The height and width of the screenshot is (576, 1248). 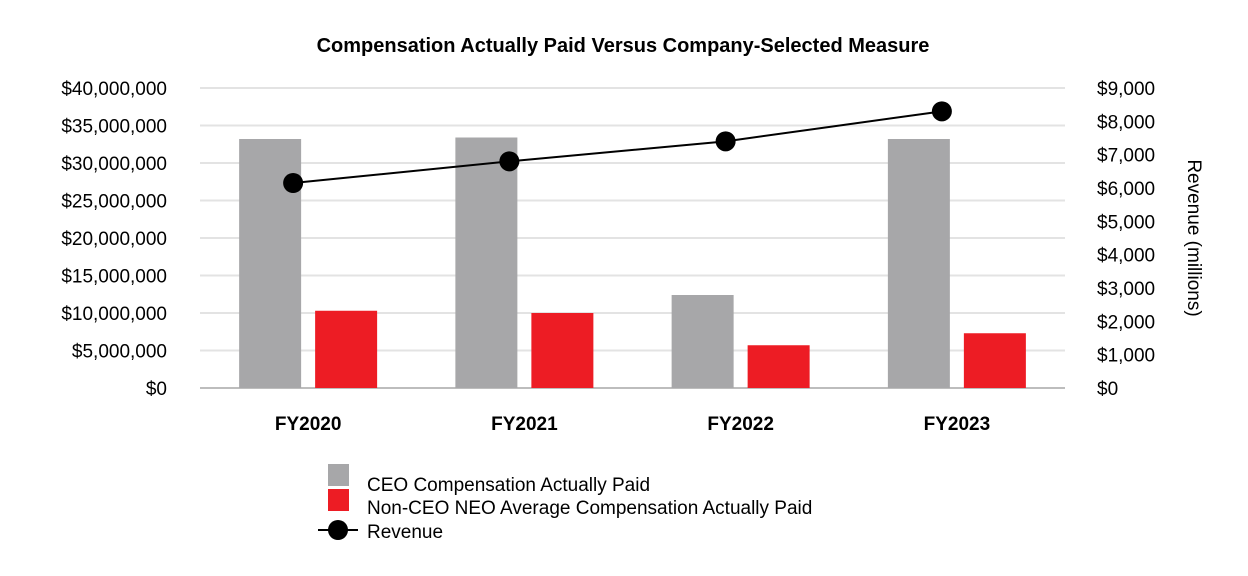 I want to click on category-label: FY2020, so click(x=308, y=424).